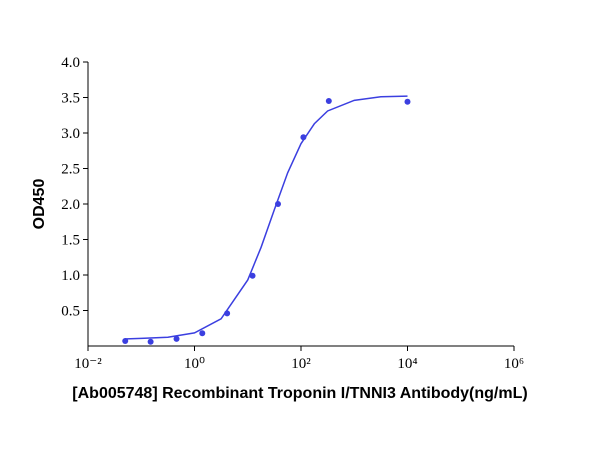  What do you see at coordinates (70, 134) in the screenshot?
I see `y-tick-label: 3.0` at bounding box center [70, 134].